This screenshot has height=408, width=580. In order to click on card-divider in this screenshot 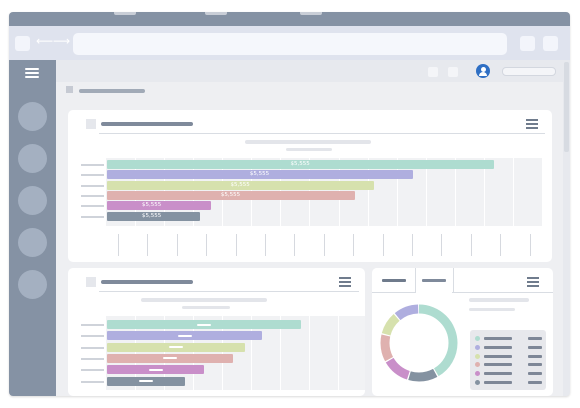, I will do `click(229, 291)`.